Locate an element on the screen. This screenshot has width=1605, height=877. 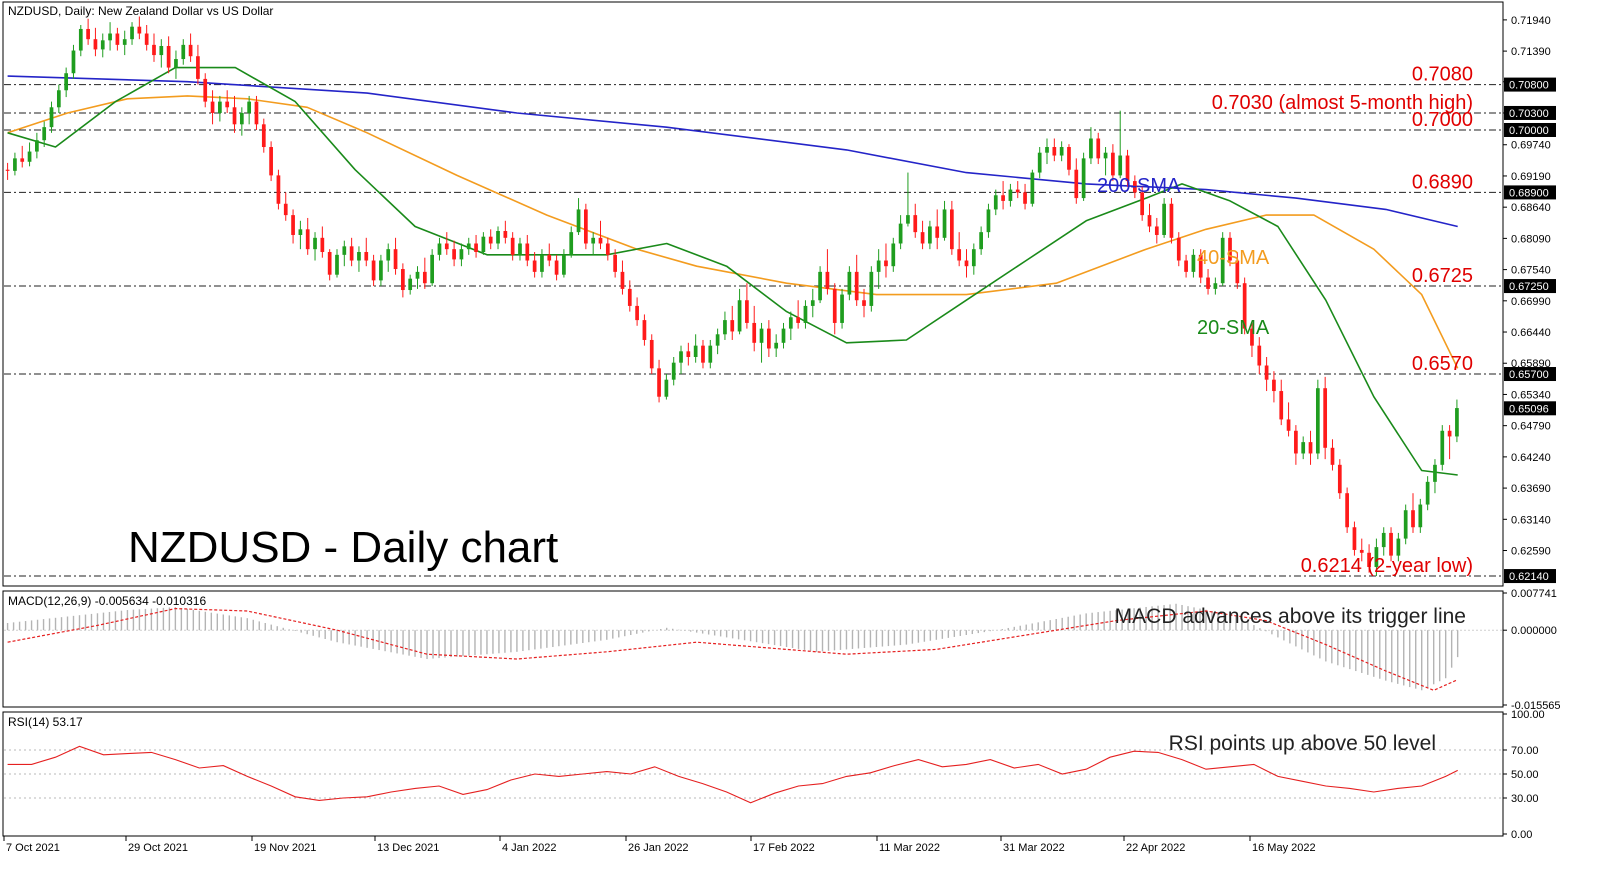
x-tick-label: 22 Apr 2022 is located at coordinates (1155, 848).